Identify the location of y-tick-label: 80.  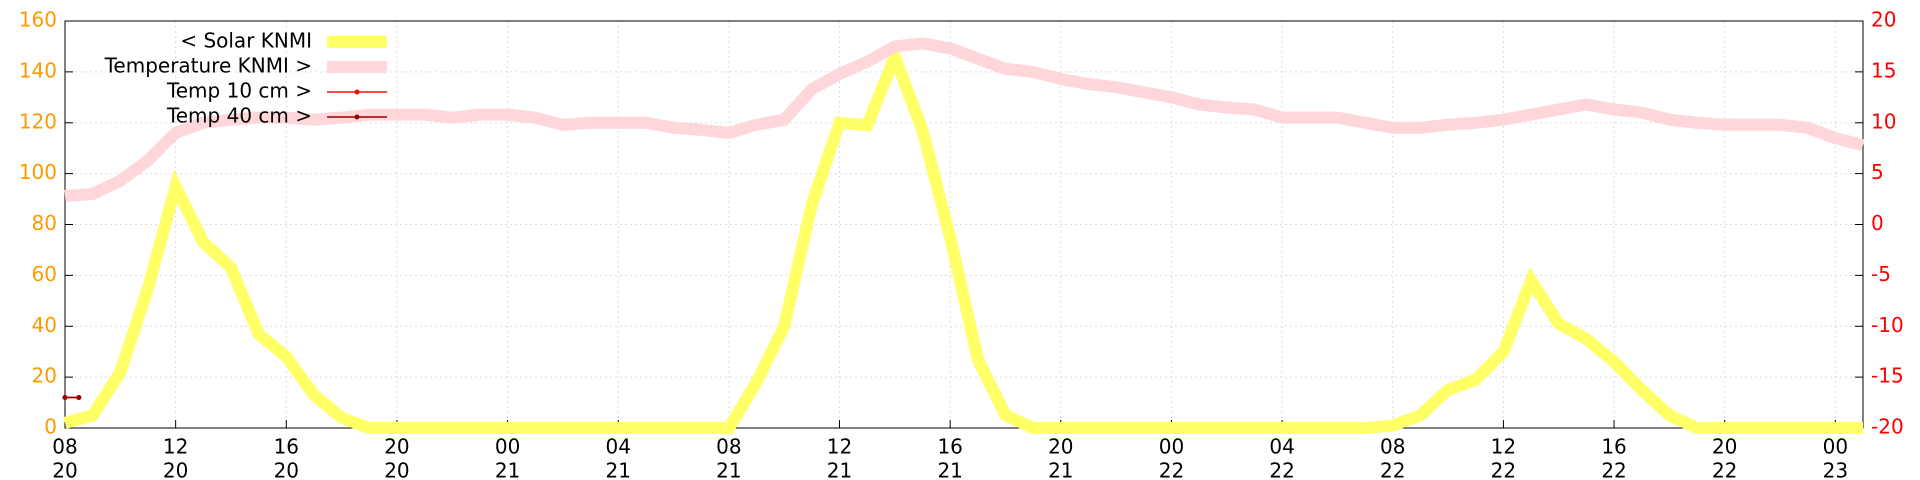
(44, 223).